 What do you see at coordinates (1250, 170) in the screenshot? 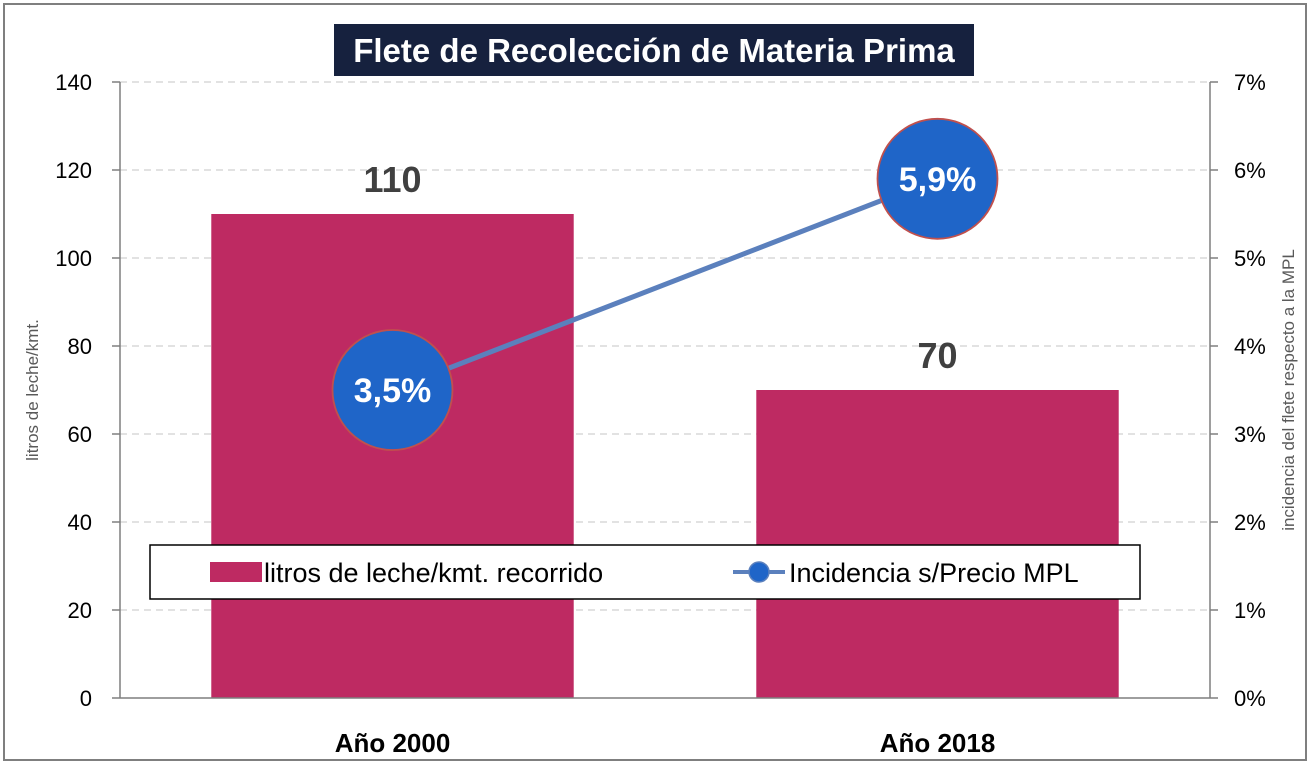
I see `y2-tick-label: 6%` at bounding box center [1250, 170].